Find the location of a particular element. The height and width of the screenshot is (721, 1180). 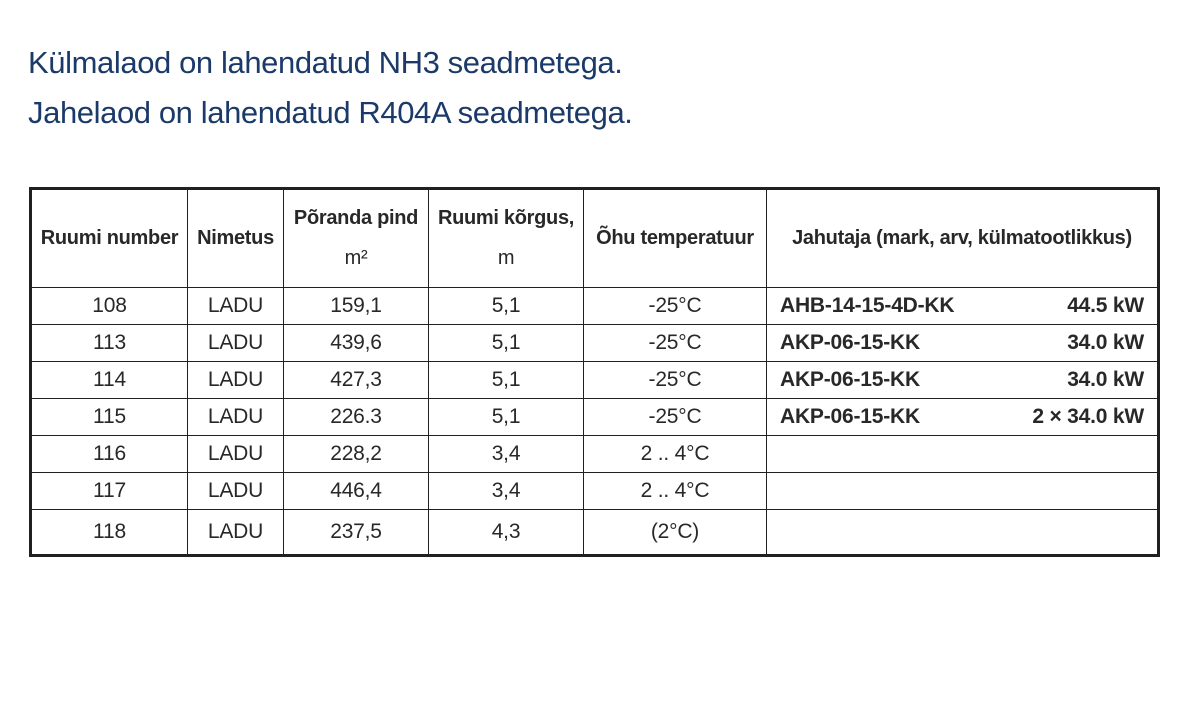

col-header-room-height-unit: m is located at coordinates (506, 258).